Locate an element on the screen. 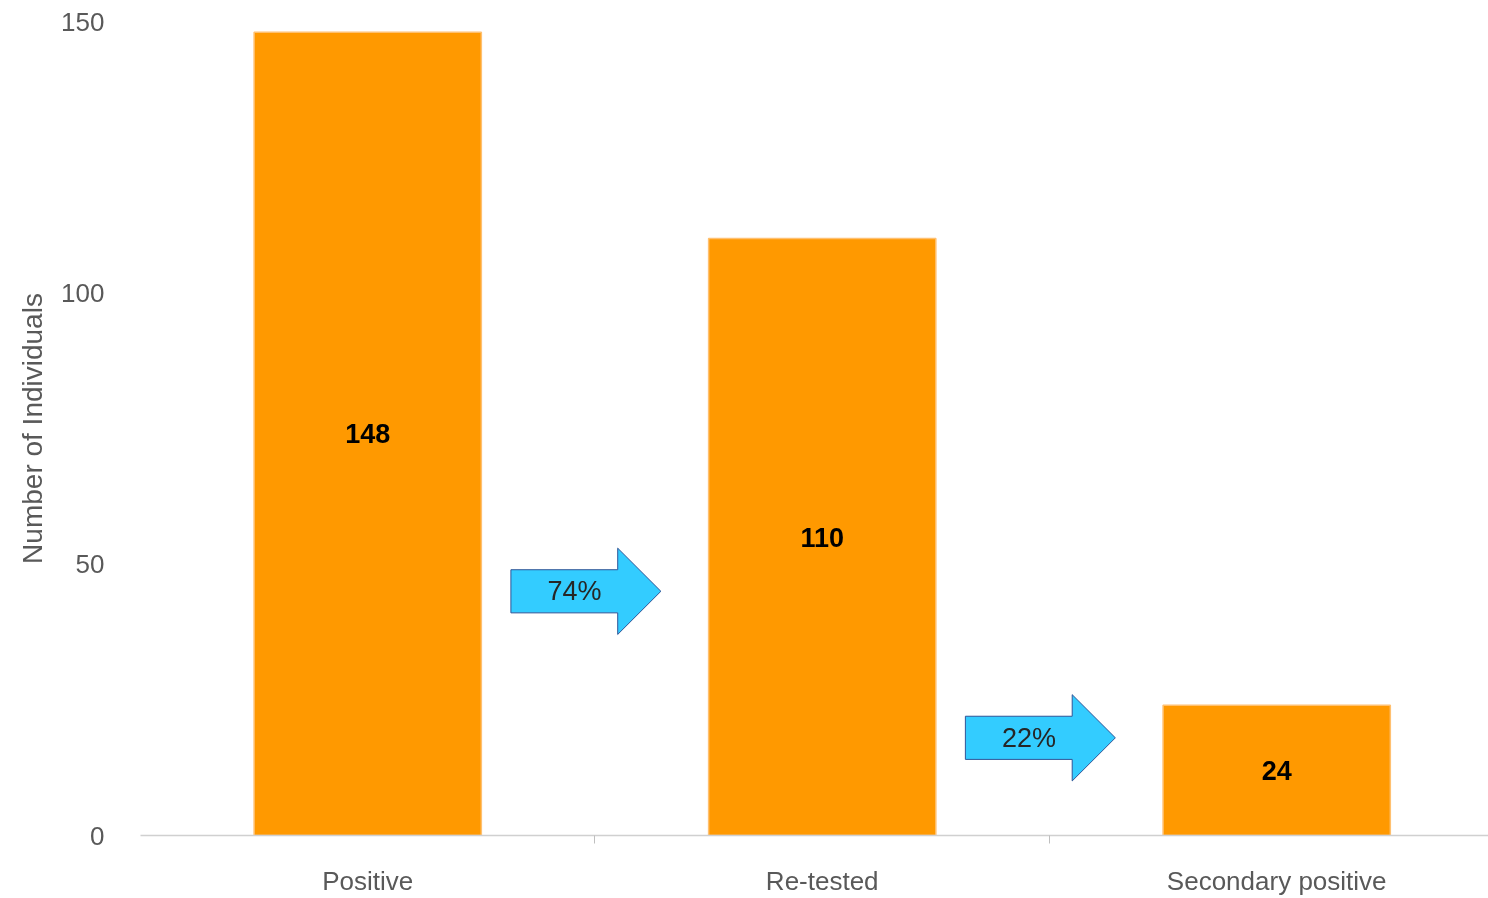  data-label: 110 is located at coordinates (822, 537).